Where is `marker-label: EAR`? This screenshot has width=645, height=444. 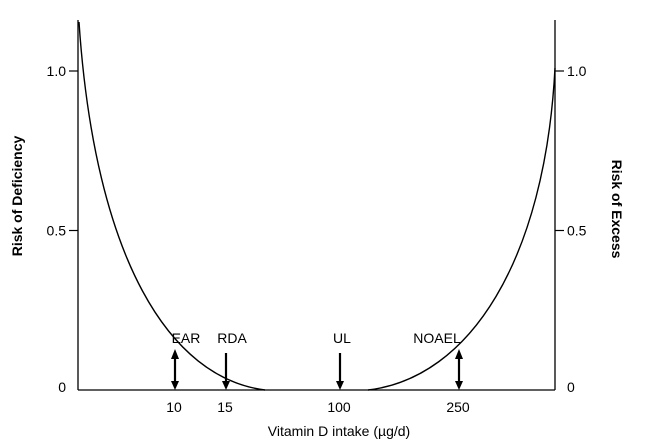
marker-label: EAR is located at coordinates (186, 338).